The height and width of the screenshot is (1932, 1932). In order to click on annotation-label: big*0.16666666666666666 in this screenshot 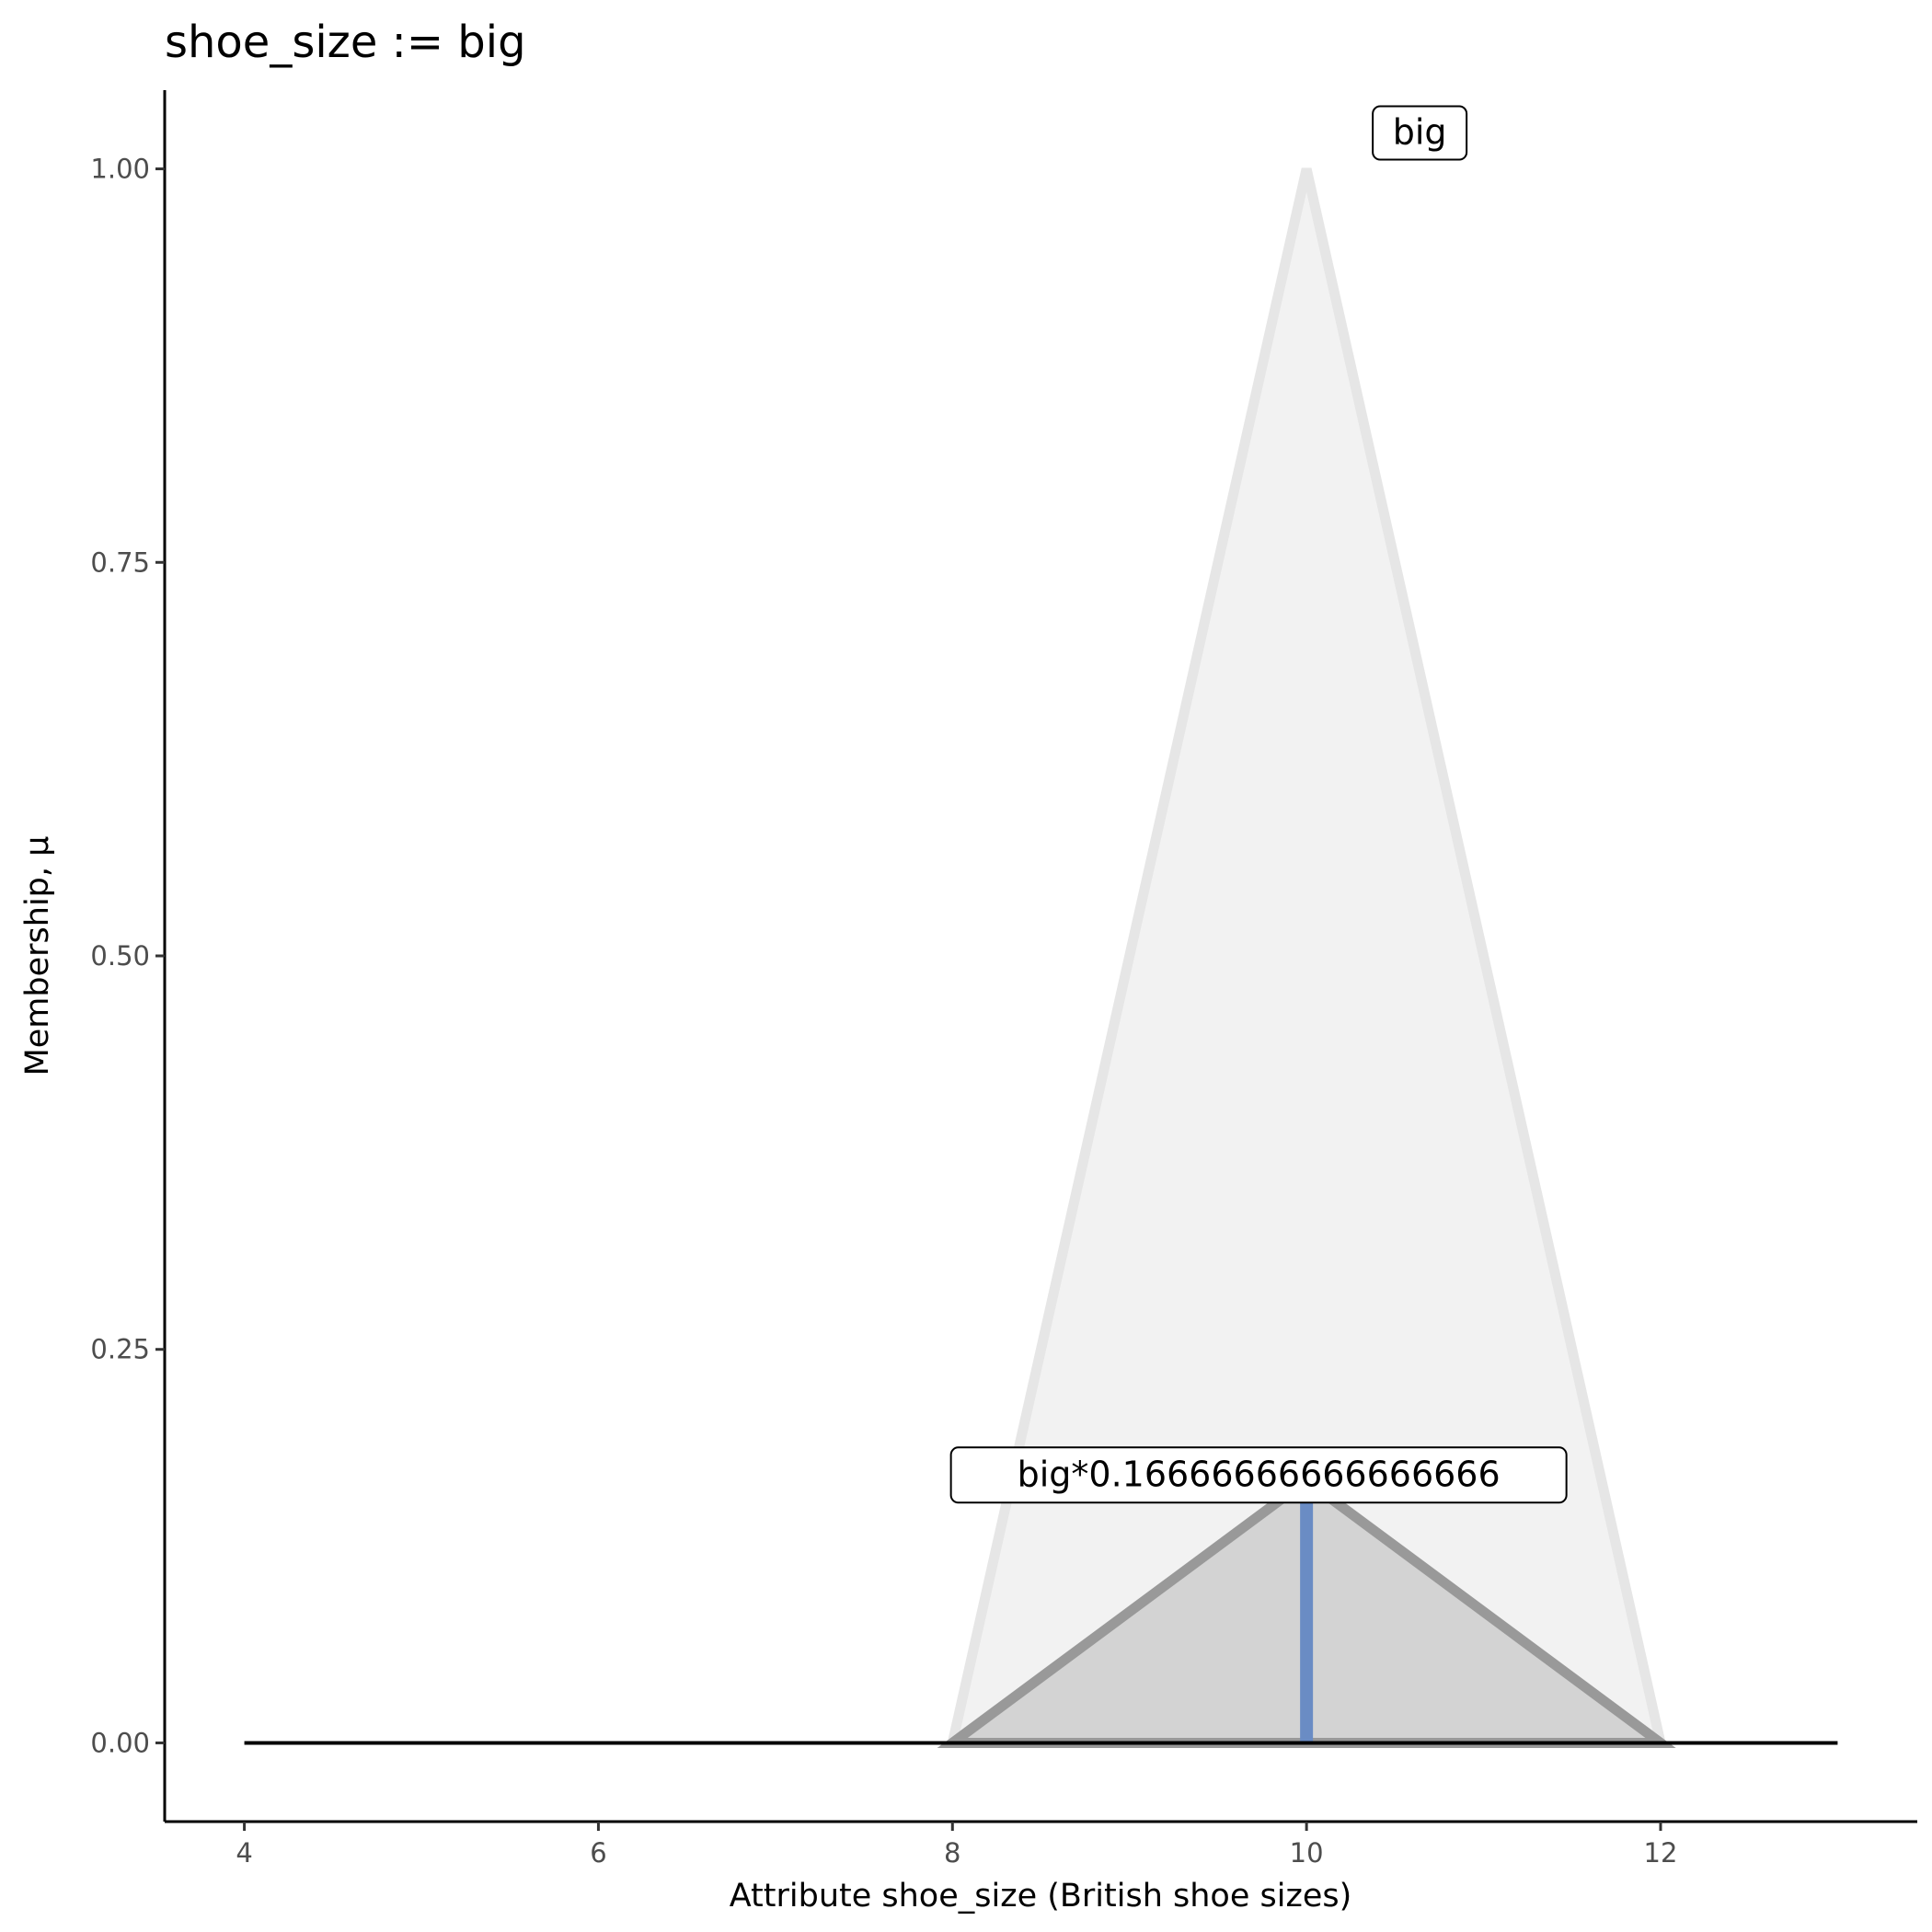, I will do `click(1259, 1474)`.